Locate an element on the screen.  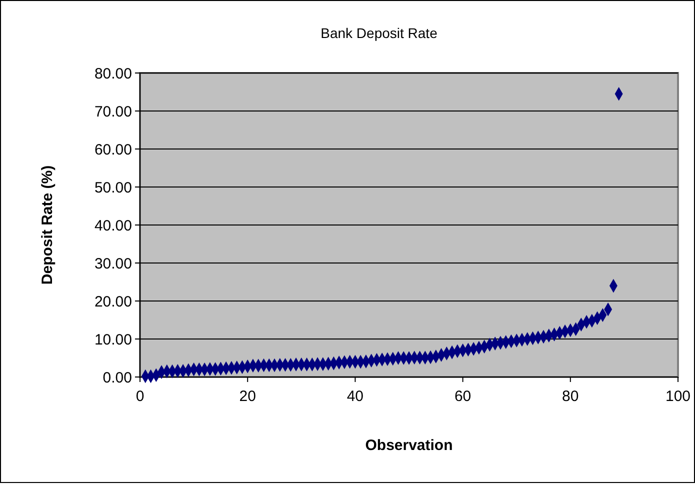
x-tick-label: 40 is located at coordinates (355, 396).